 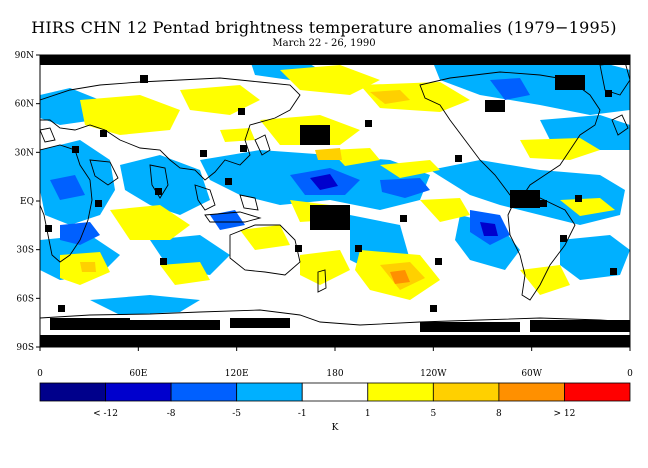 What do you see at coordinates (335, 428) in the screenshot?
I see `colorbar-unit-label: K` at bounding box center [335, 428].